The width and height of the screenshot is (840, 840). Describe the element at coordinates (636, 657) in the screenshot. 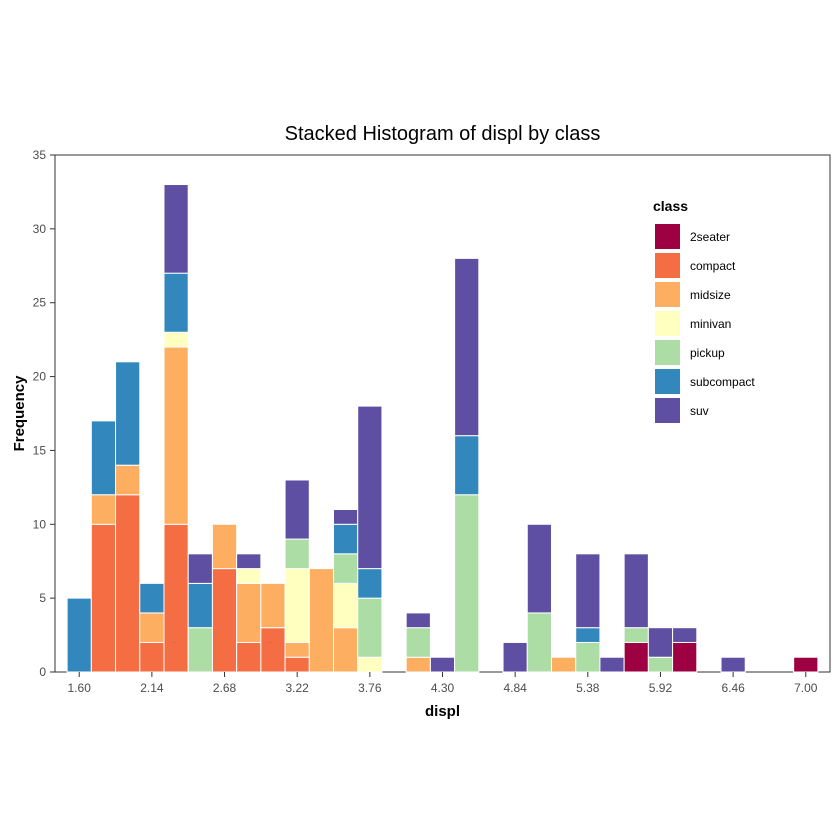

I see `bar-2seater-5.74` at that location.